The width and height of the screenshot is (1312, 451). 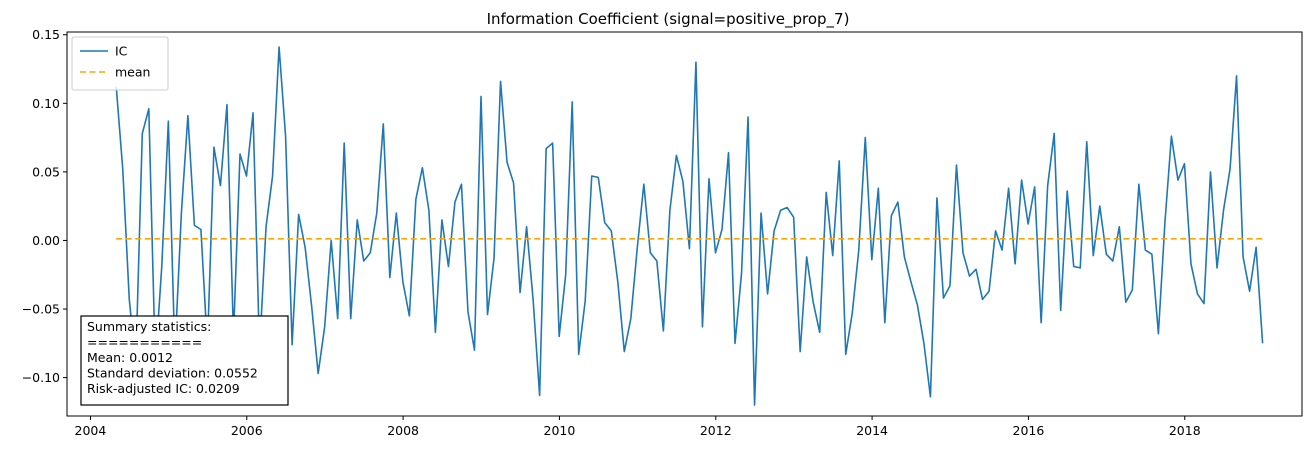 I want to click on x-tick-label: 2008, so click(x=403, y=430).